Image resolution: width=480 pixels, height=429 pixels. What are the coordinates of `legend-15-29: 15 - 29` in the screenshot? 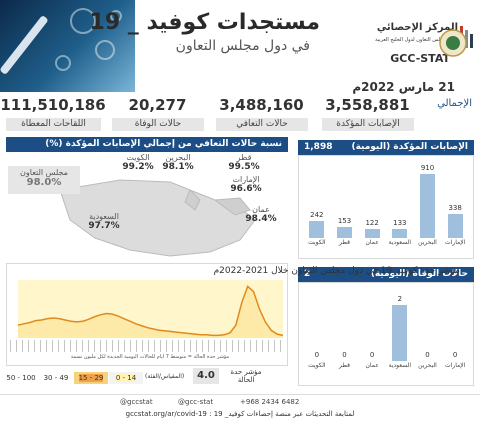 It's located at (91, 378).